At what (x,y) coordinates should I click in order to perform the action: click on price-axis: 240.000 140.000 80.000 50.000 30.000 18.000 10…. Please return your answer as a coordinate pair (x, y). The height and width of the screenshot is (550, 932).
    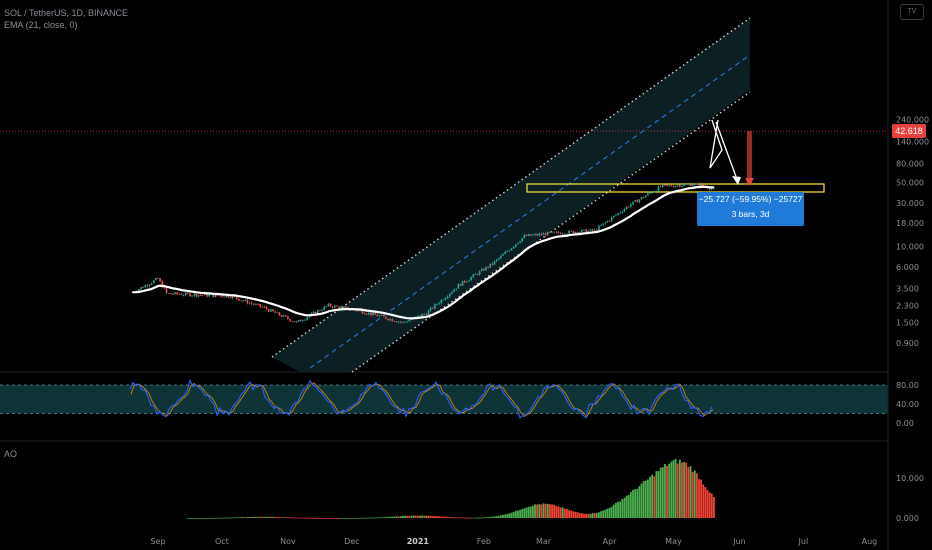
    Looking at the image, I should click on (908, 275).